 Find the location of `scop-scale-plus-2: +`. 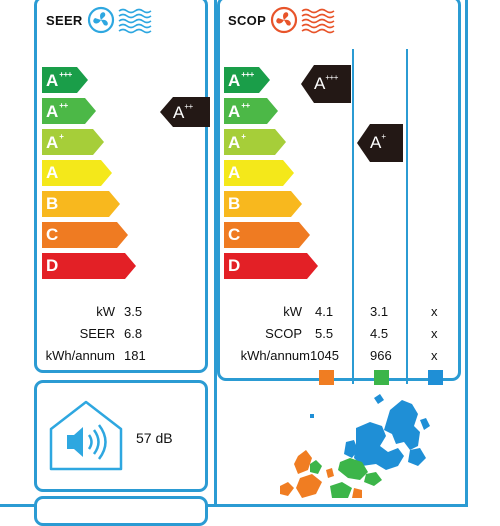

scop-scale-plus-2: + is located at coordinates (243, 136).